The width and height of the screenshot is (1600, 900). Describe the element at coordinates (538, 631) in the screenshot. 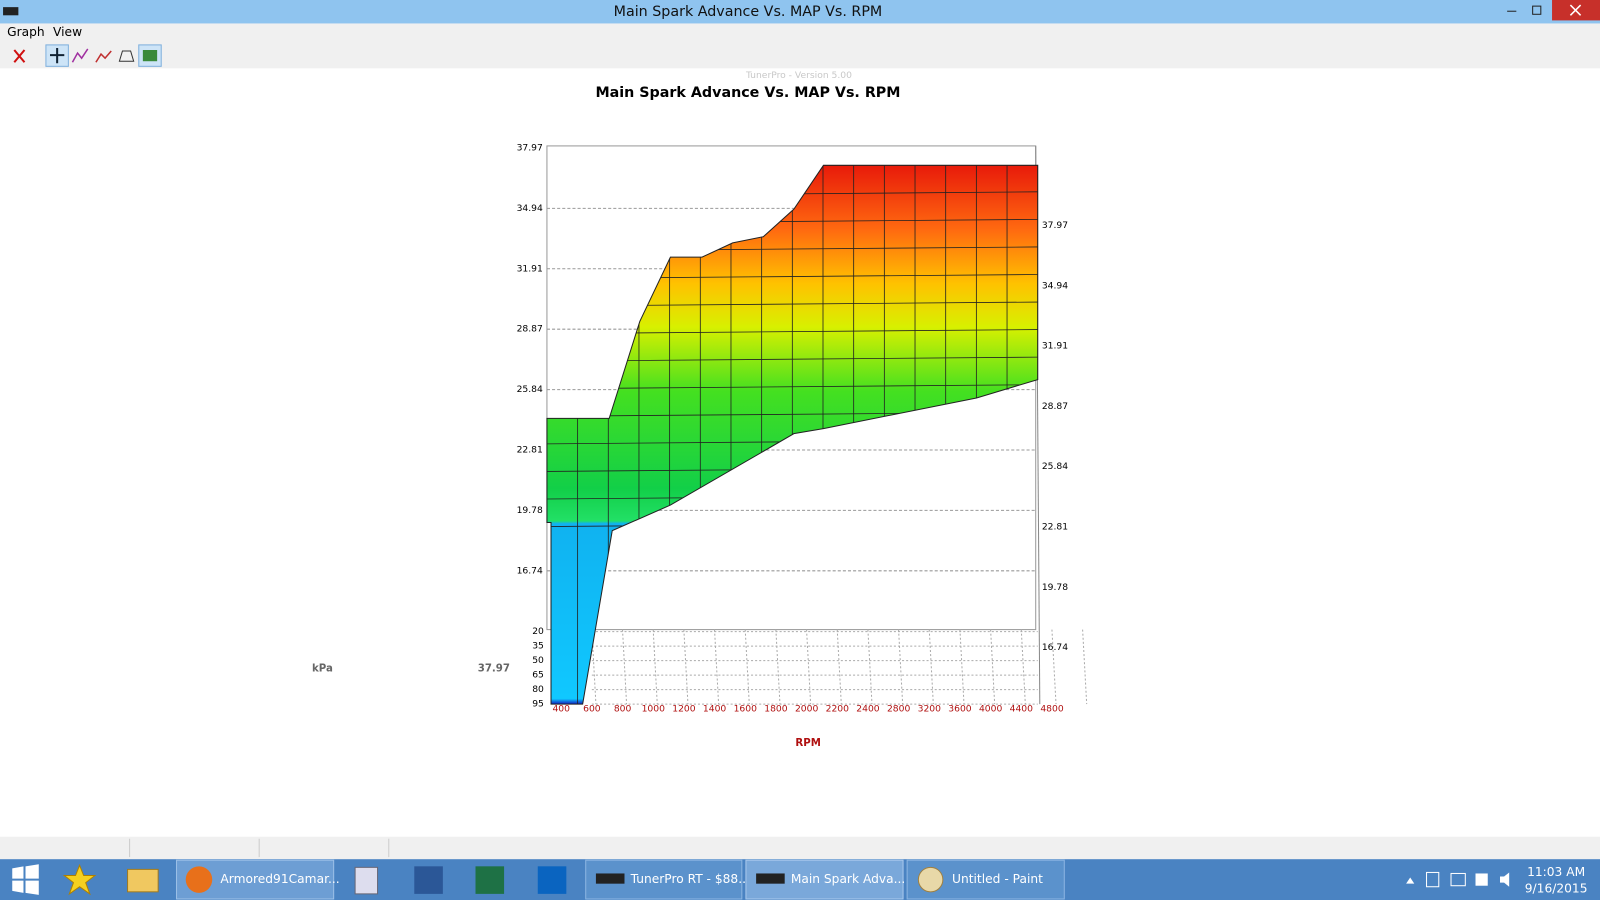

I see `map-tick-label: 20` at that location.